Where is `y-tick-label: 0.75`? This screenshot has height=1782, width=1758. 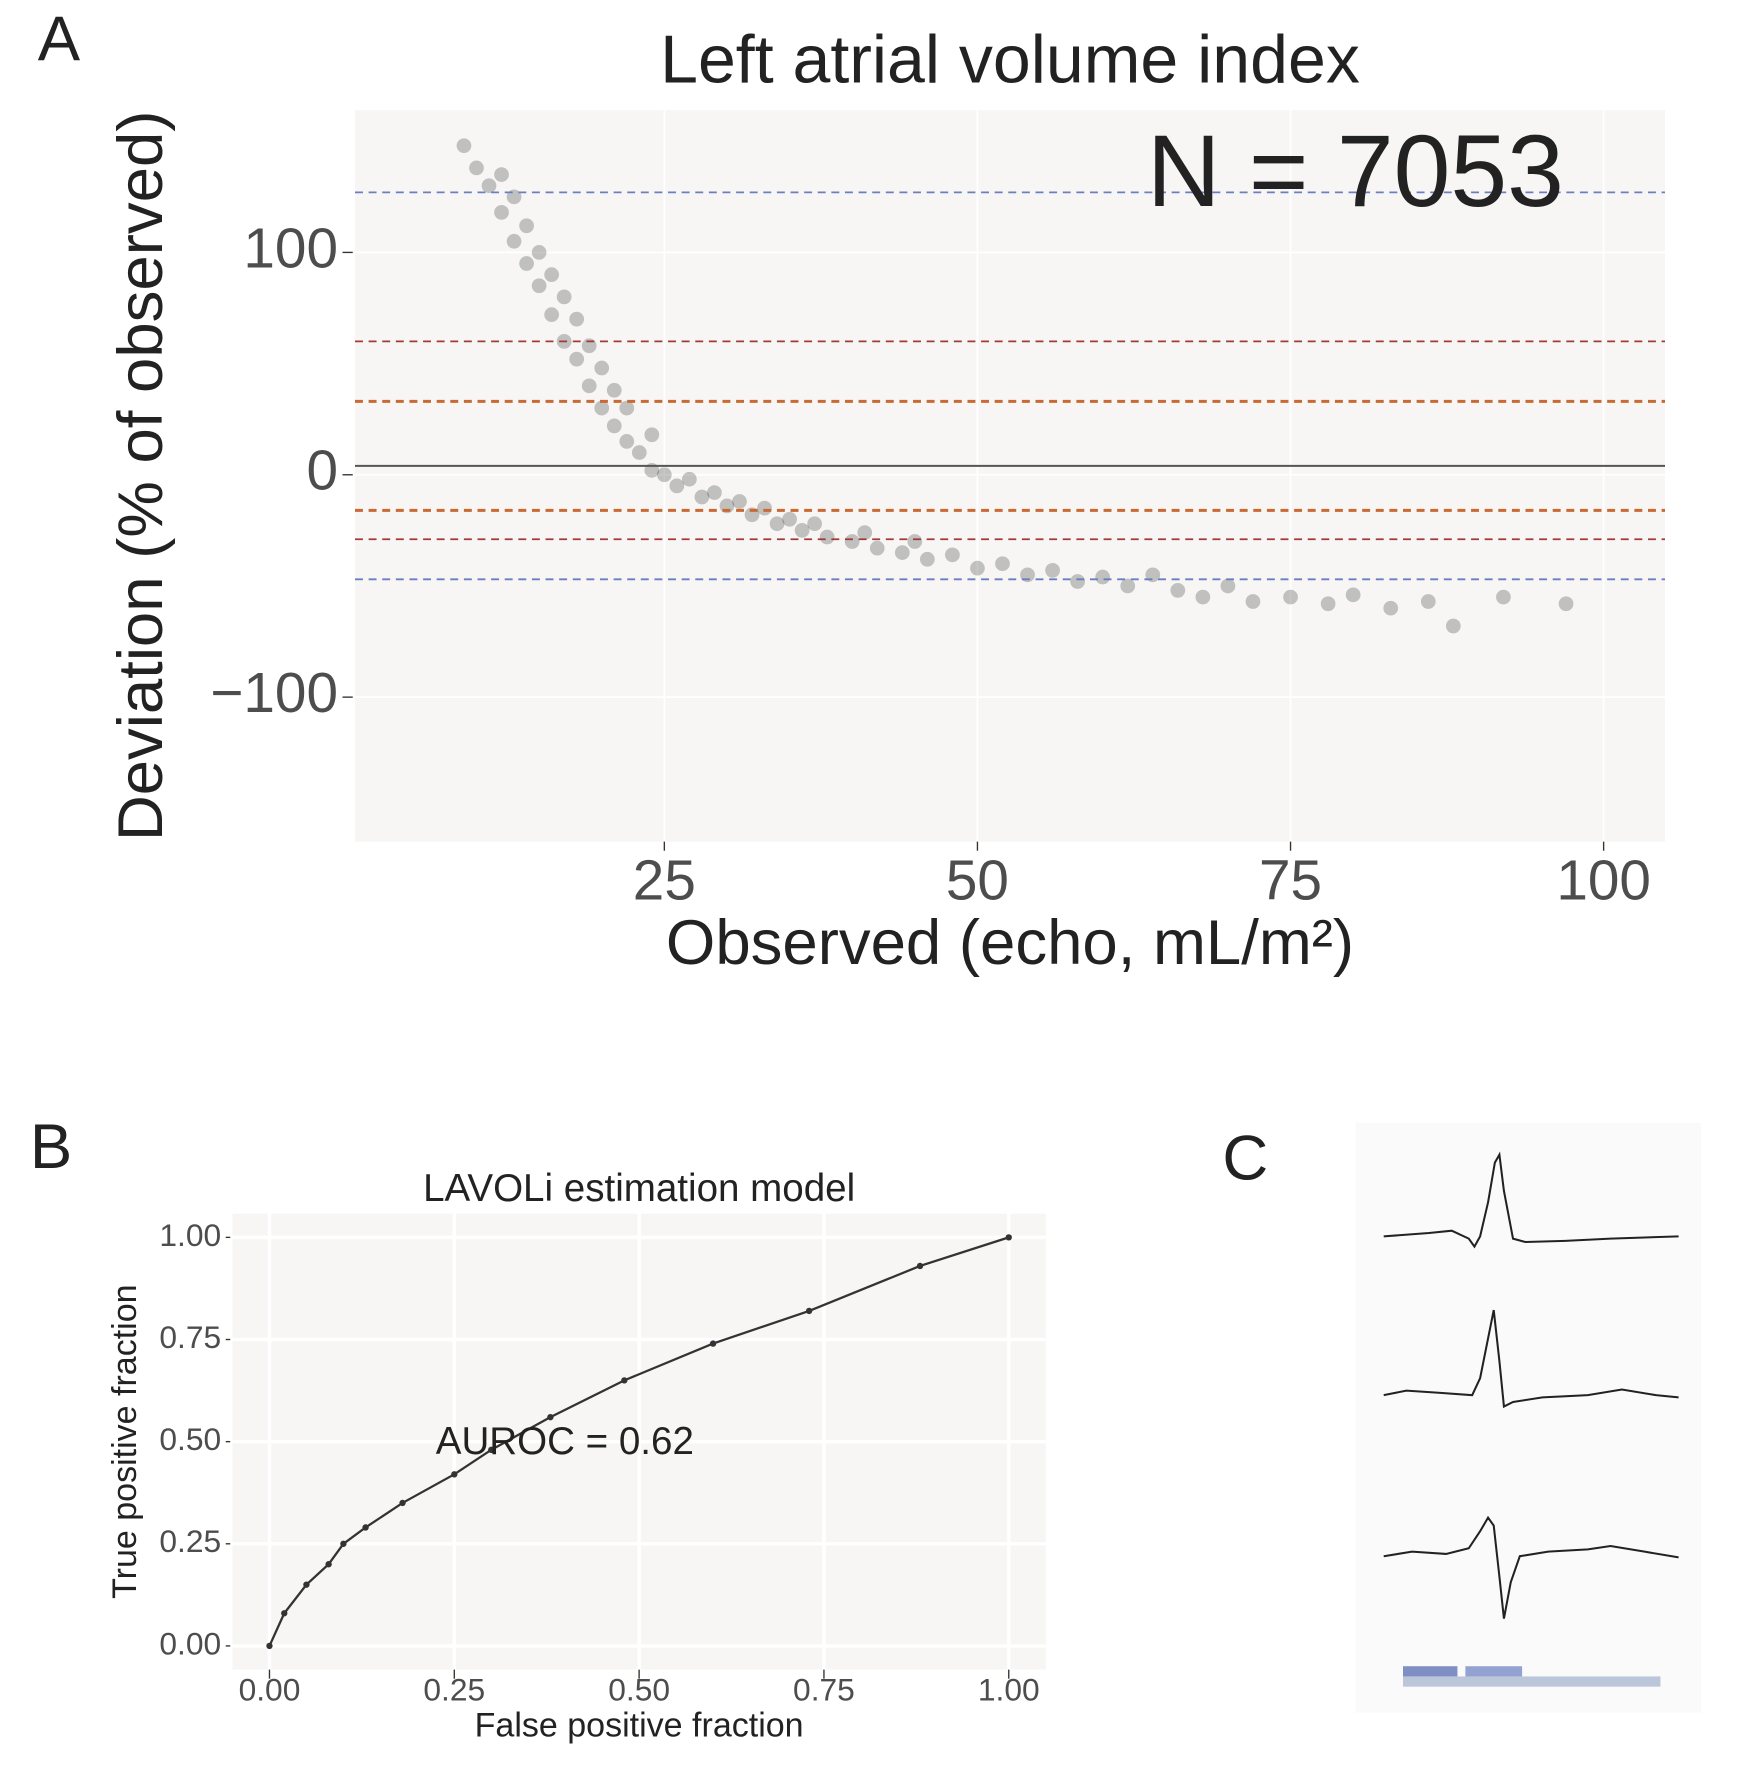
y-tick-label: 0.75 is located at coordinates (190, 1337).